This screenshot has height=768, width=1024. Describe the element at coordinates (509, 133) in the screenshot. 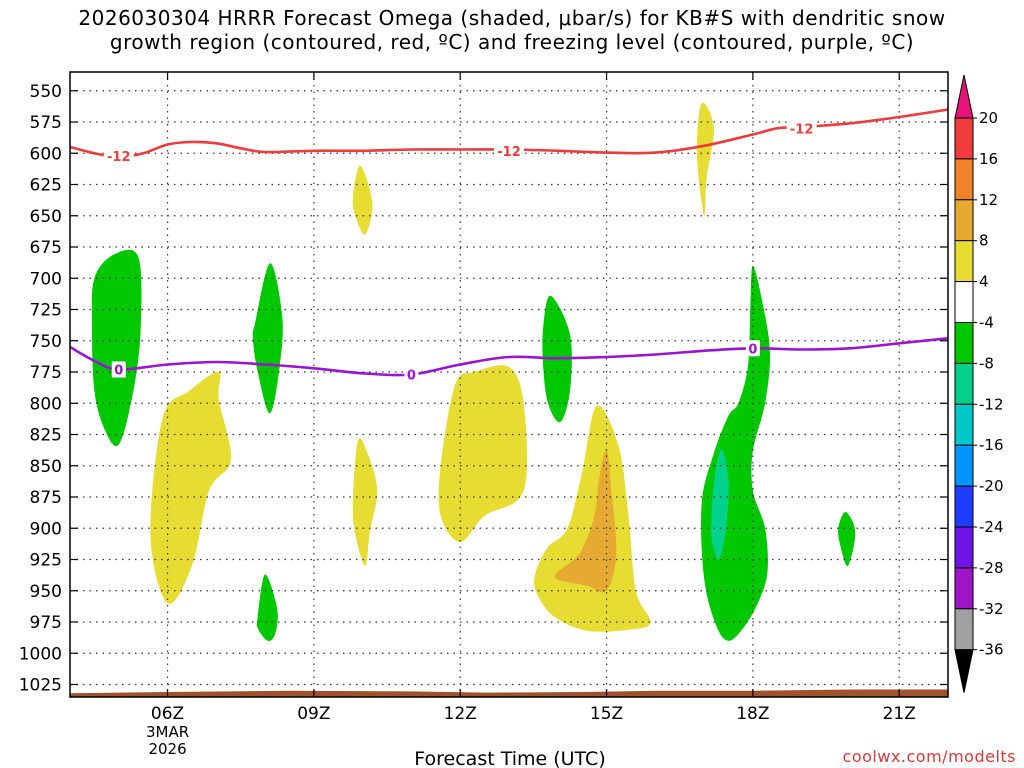

I see `dendritic-growth-minus12-line` at that location.